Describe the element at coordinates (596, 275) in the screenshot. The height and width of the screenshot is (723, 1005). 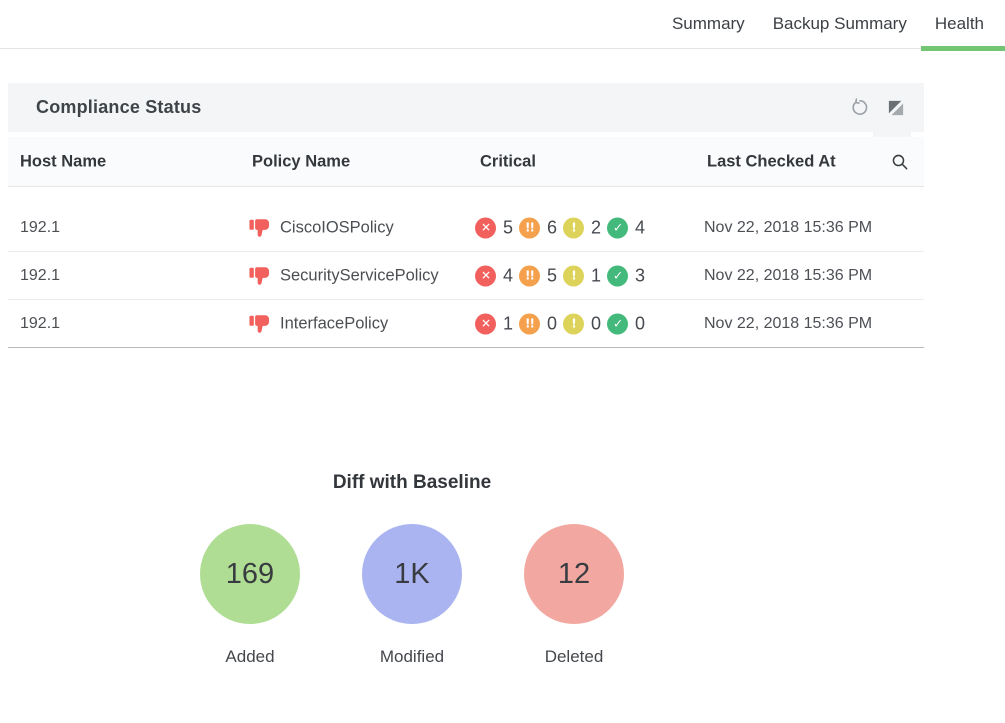
I see `warning-count: 1` at that location.